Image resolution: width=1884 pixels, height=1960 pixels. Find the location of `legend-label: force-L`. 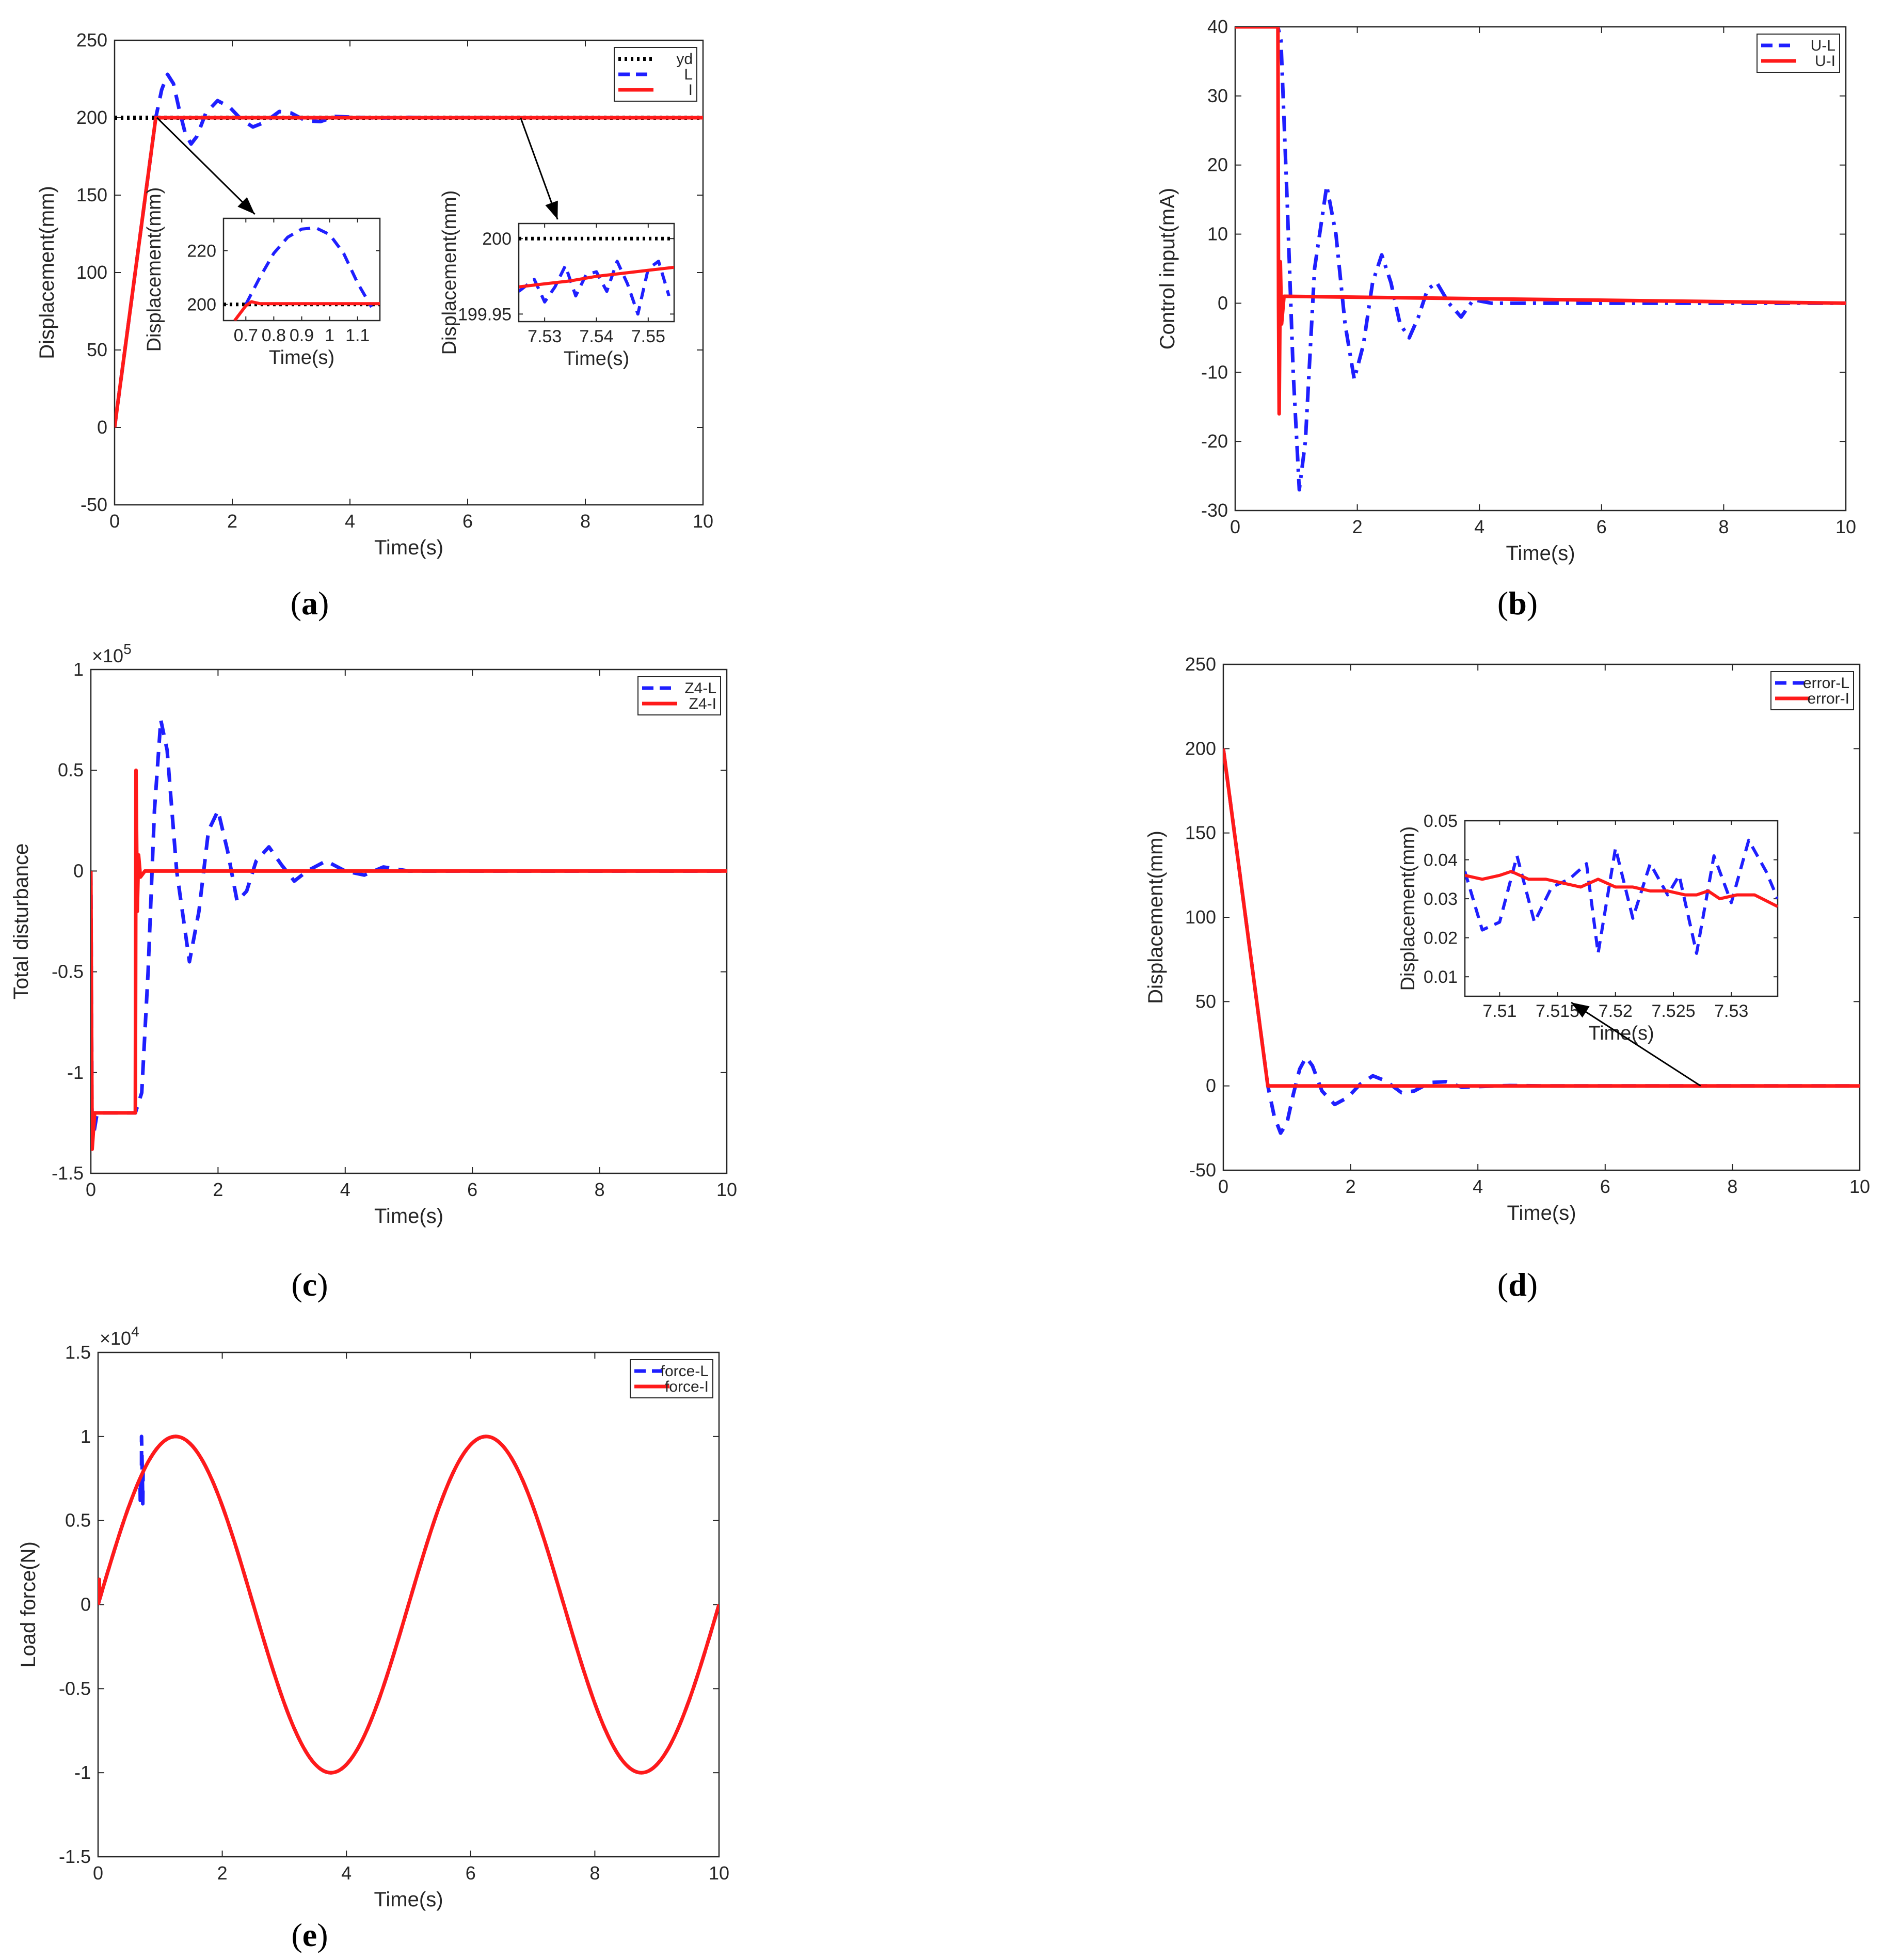

legend-label: force-L is located at coordinates (685, 1371).